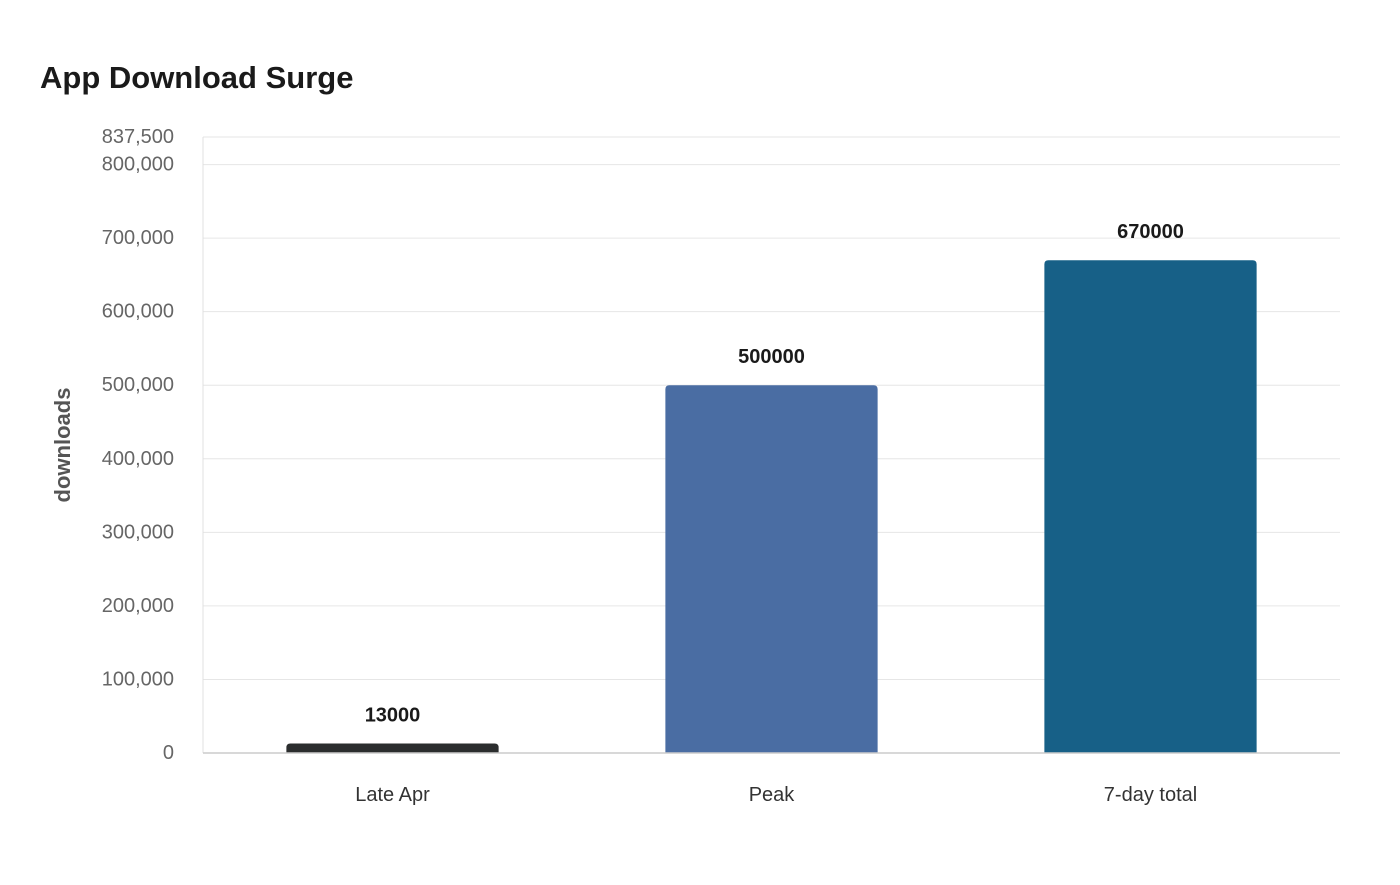 Image resolution: width=1400 pixels, height=885 pixels. What do you see at coordinates (168, 753) in the screenshot?
I see `y-tick-label: 0` at bounding box center [168, 753].